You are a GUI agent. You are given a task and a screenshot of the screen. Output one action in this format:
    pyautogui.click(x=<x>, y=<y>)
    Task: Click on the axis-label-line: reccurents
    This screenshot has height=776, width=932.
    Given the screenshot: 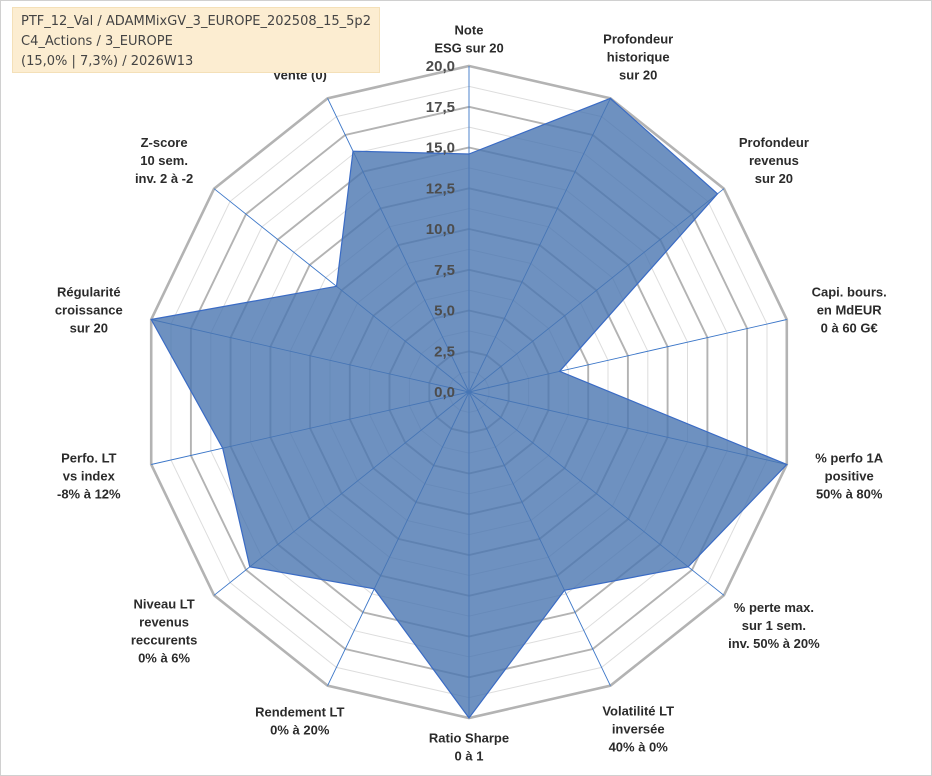 What is the action you would take?
    pyautogui.click(x=164, y=640)
    